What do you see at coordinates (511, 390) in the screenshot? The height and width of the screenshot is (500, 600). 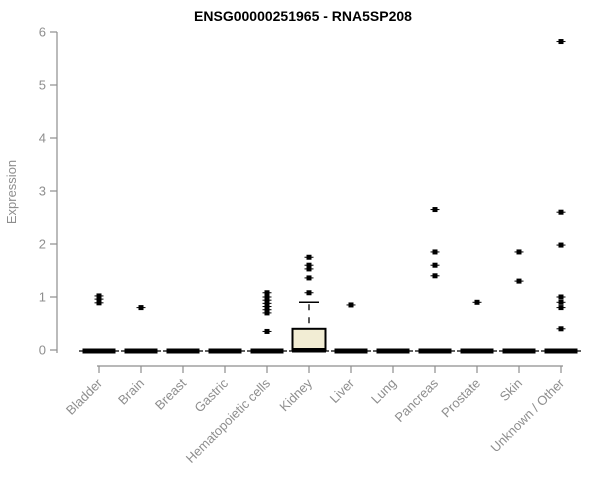 I see `x-tick-label: Skin` at bounding box center [511, 390].